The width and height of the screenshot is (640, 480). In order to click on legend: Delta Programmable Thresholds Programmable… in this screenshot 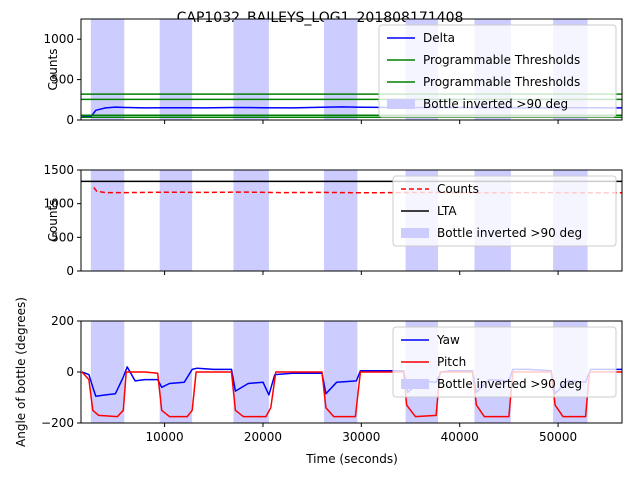, I will do `click(497, 71)`.